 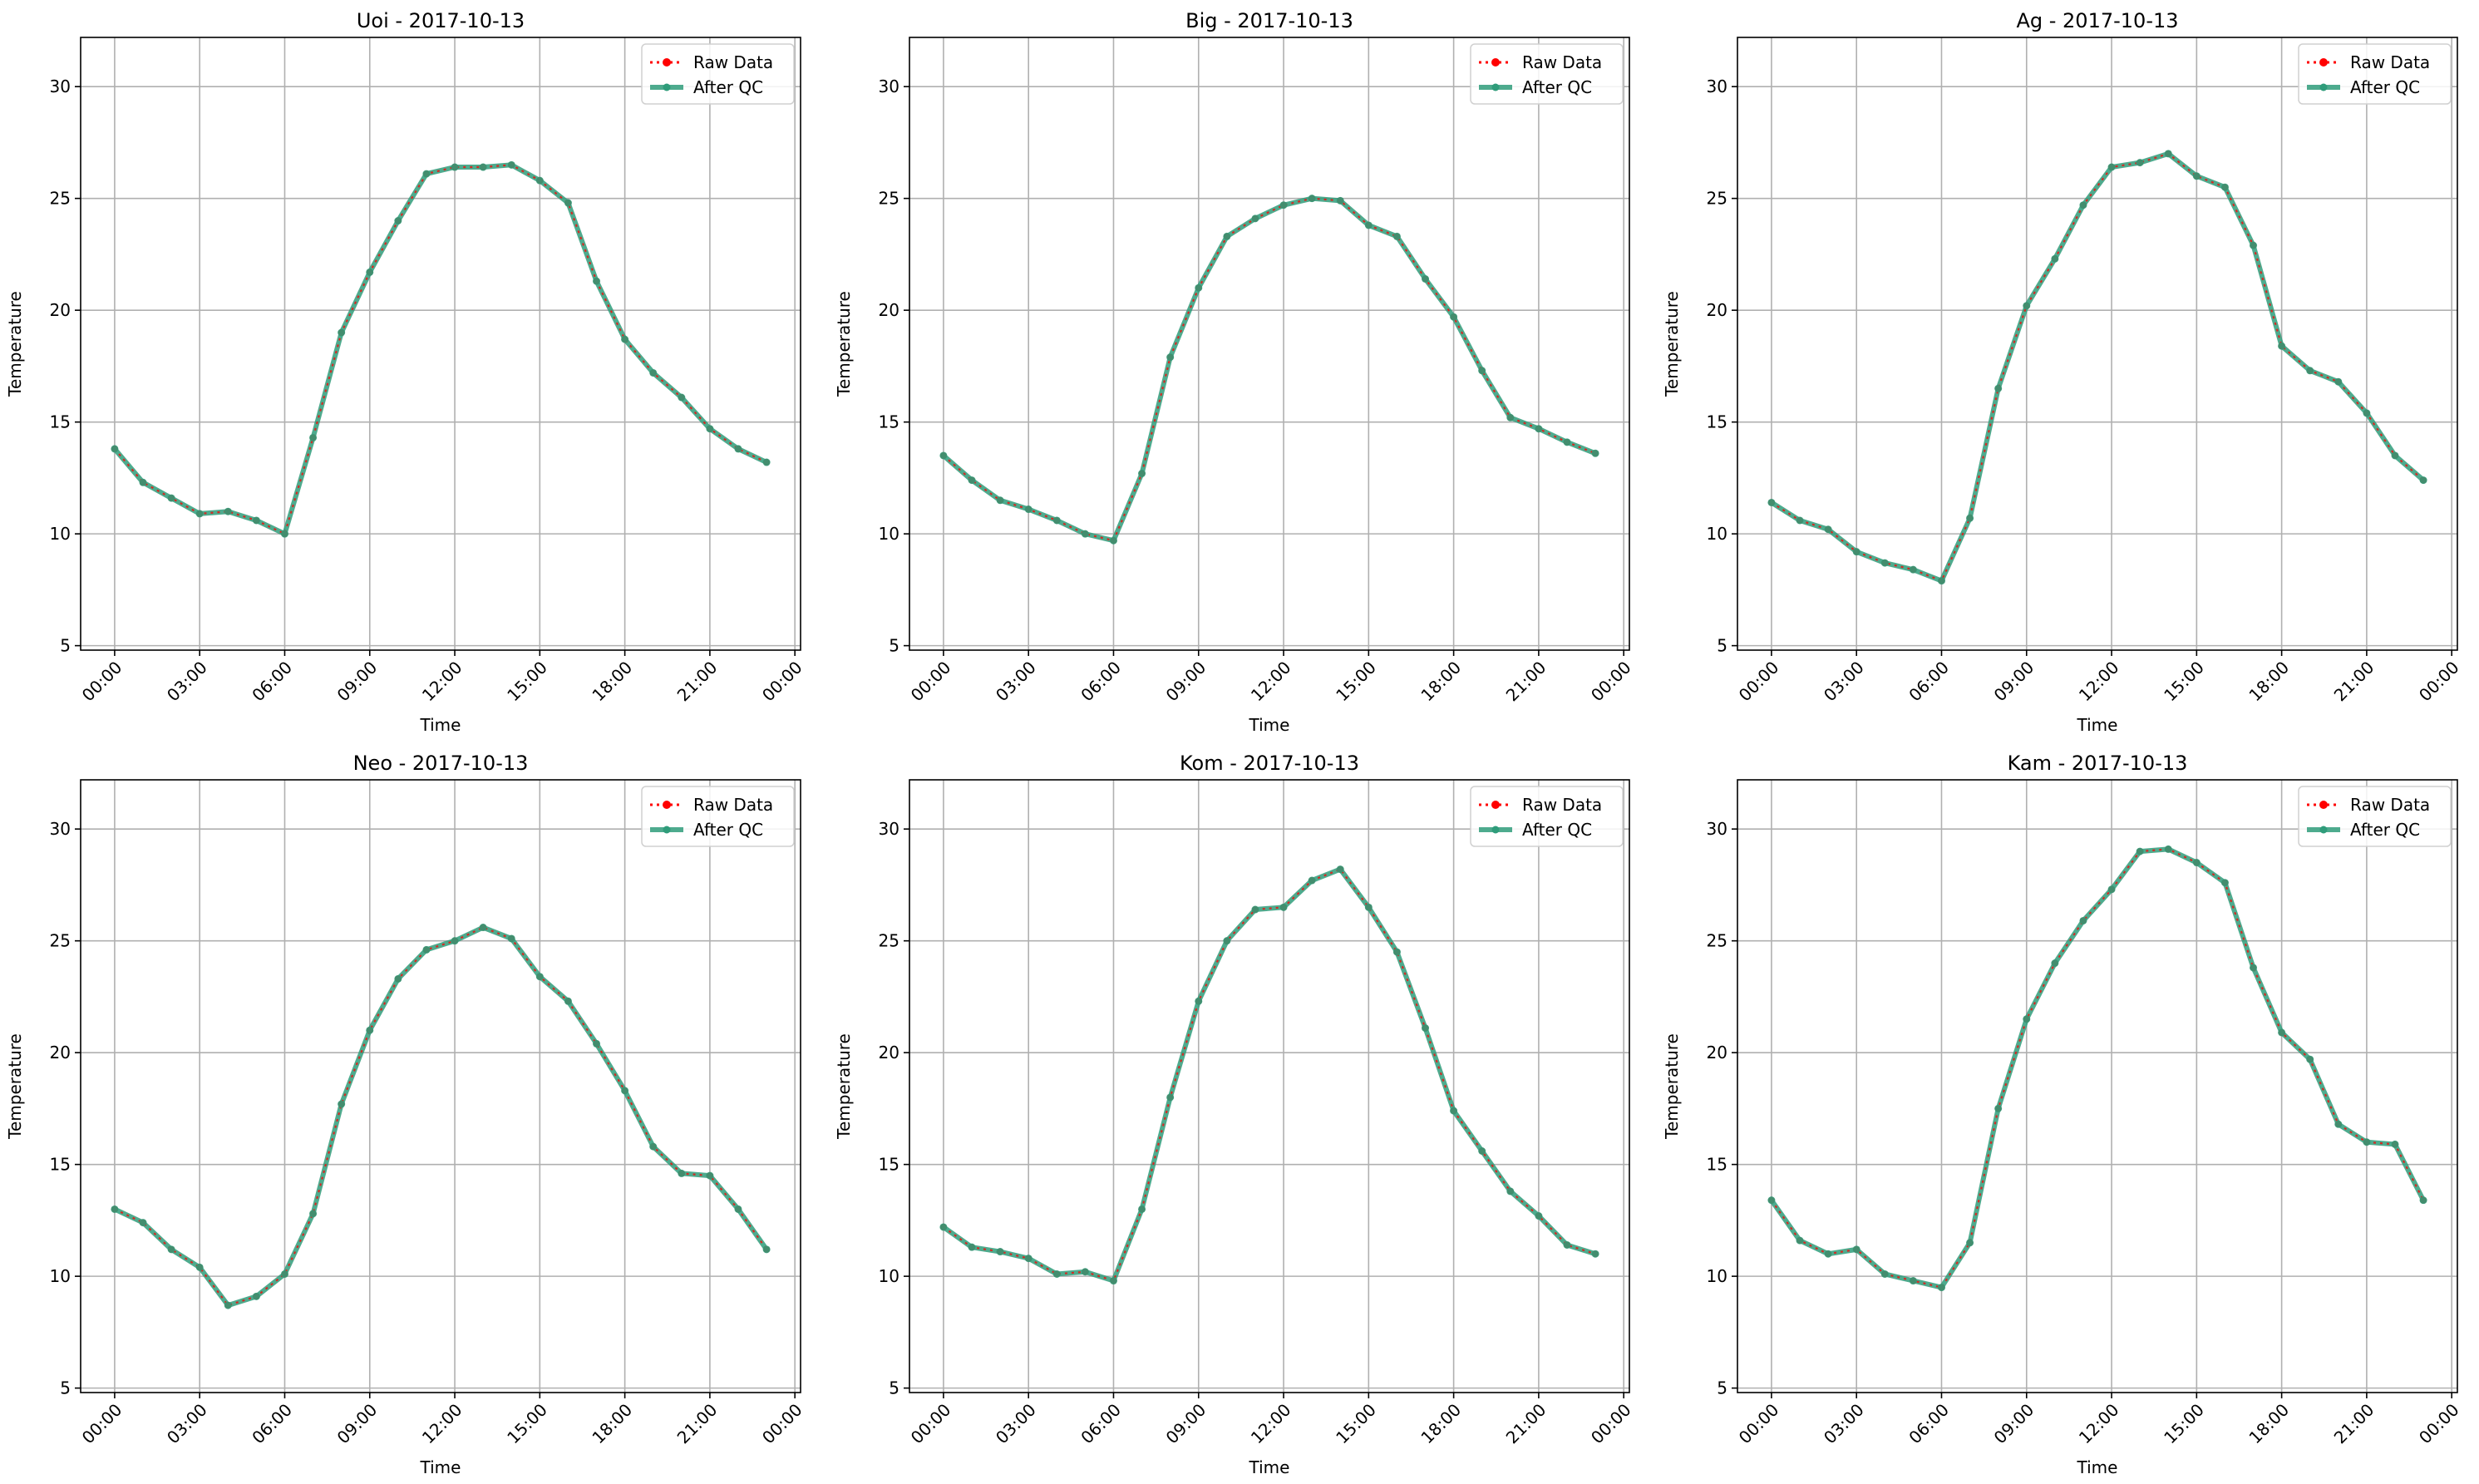 What do you see at coordinates (2184, 682) in the screenshot?
I see `x-tick-label: 15:00` at bounding box center [2184, 682].